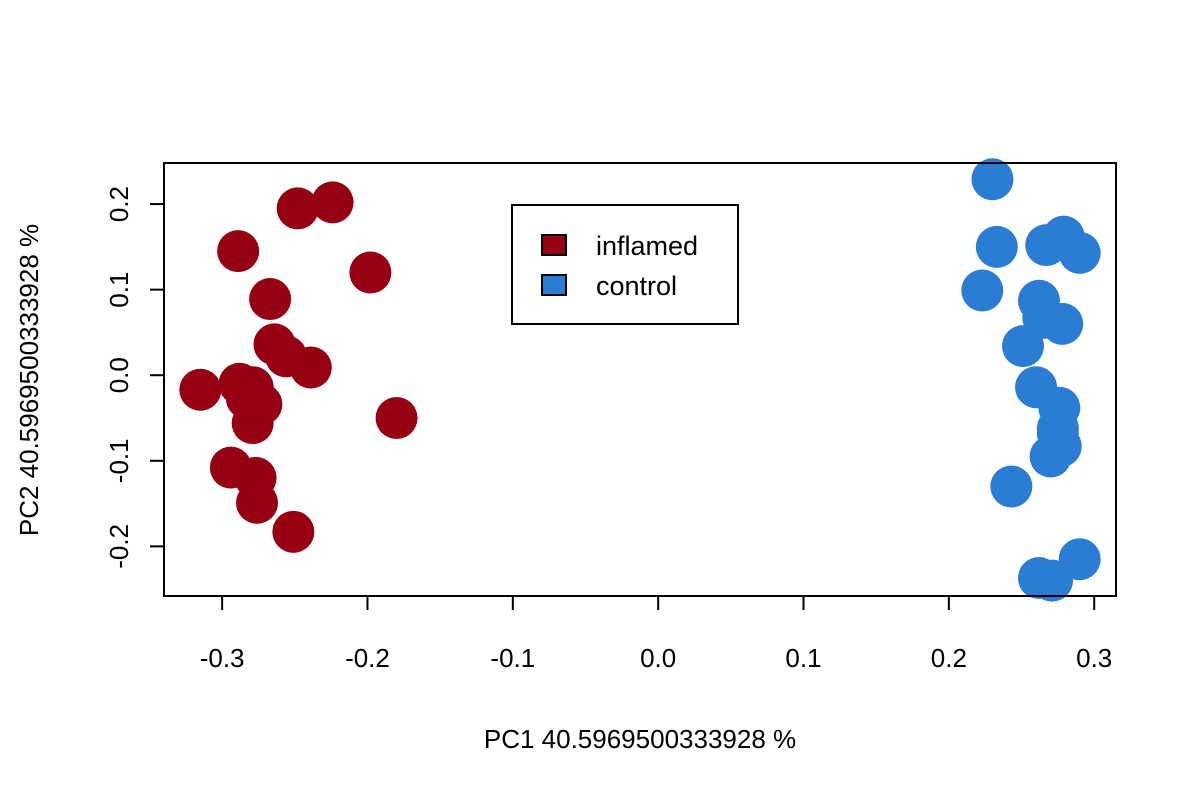 This screenshot has width=1200, height=800. Describe the element at coordinates (222, 658) in the screenshot. I see `x-tick-label: -0.3` at that location.